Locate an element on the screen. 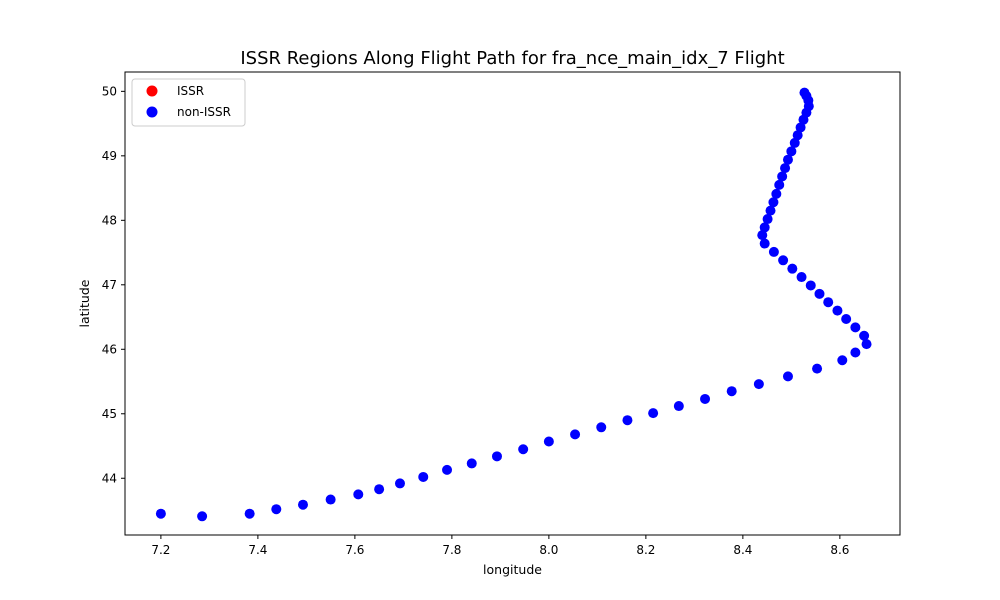 The image size is (1000, 600). y-axis-label: latitude is located at coordinates (84, 303).